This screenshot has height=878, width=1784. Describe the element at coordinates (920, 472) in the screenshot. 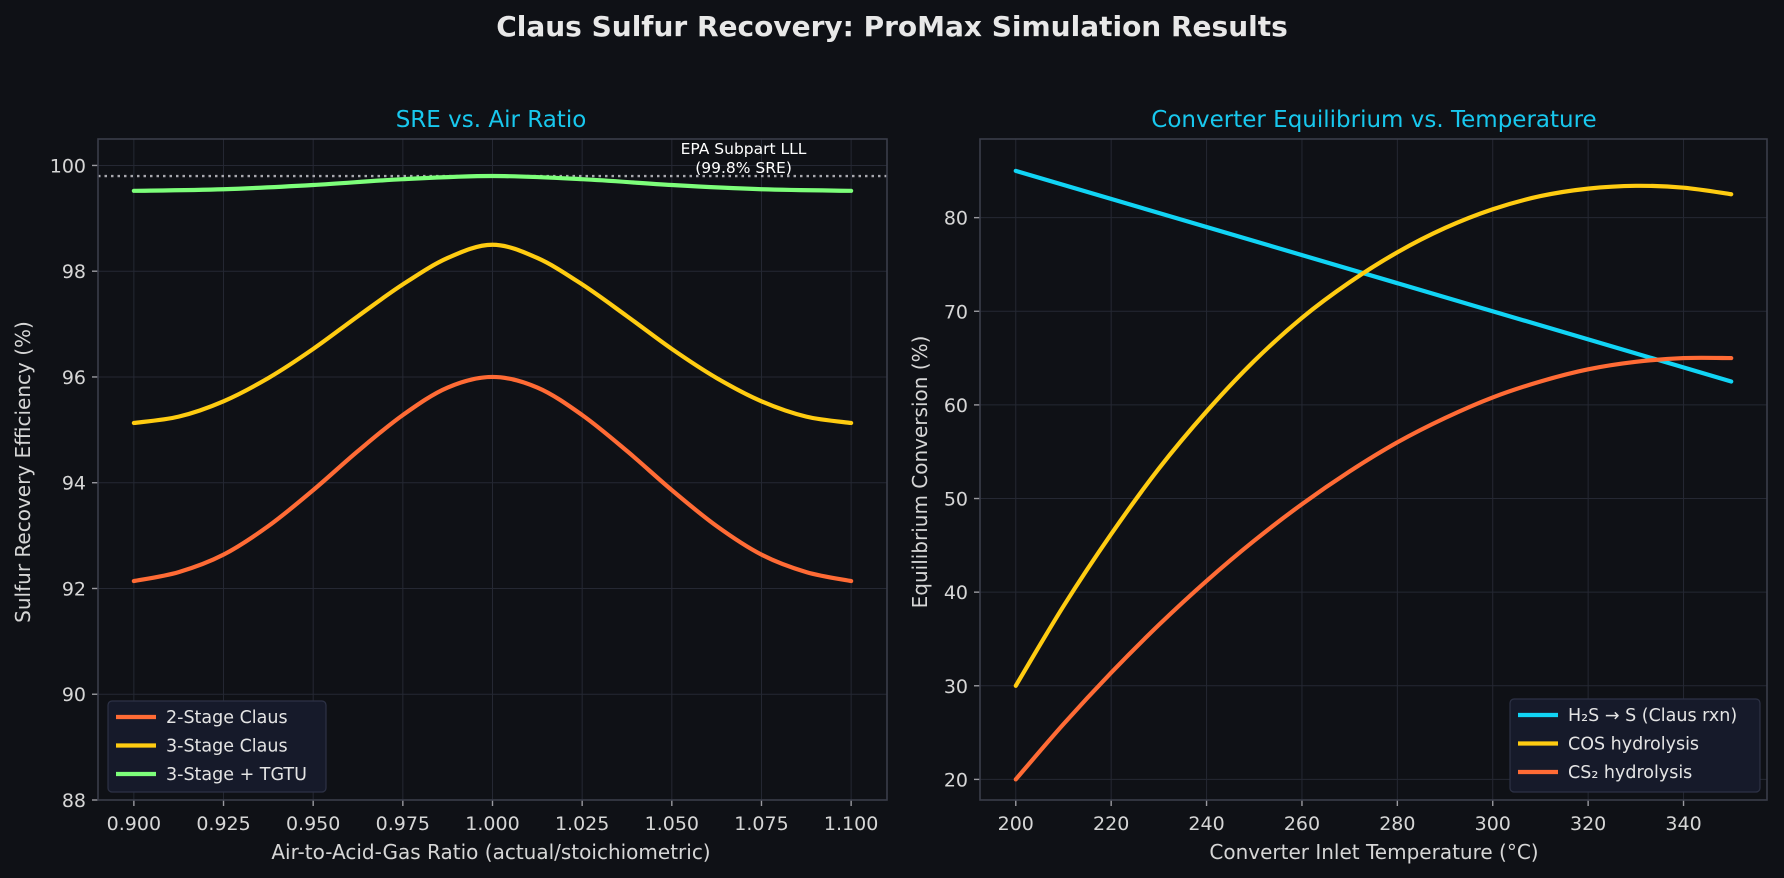

I see `y-axis-label: Equilibrium Conversion (%)` at that location.